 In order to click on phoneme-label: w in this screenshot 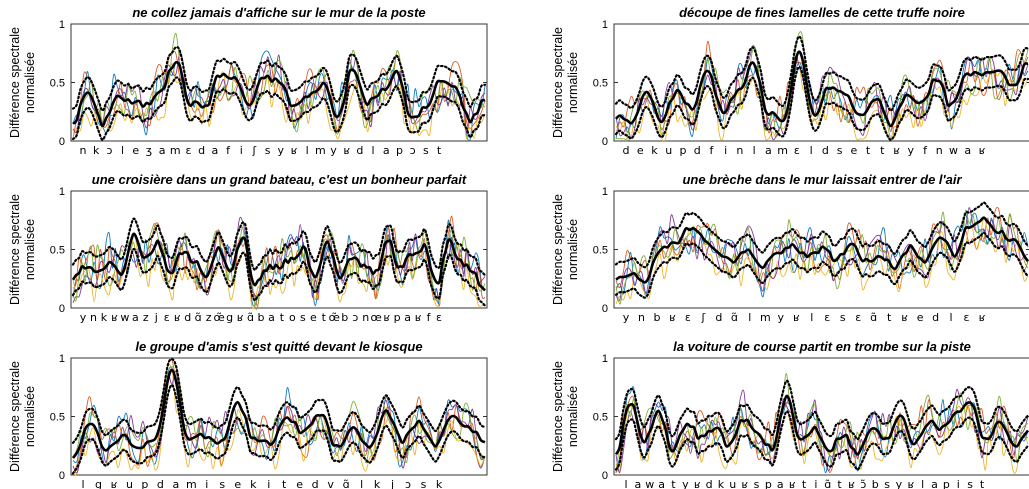, I will do `click(124, 317)`.